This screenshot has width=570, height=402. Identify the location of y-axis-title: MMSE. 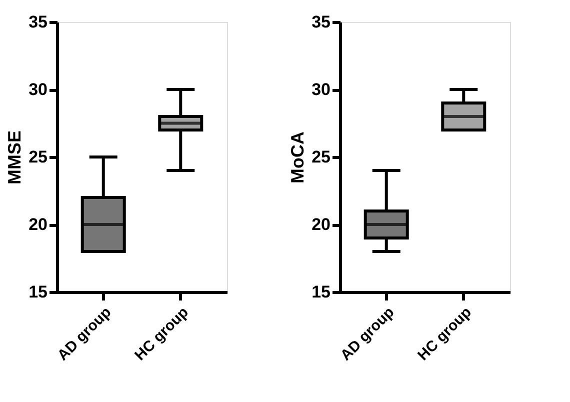
(14, 157).